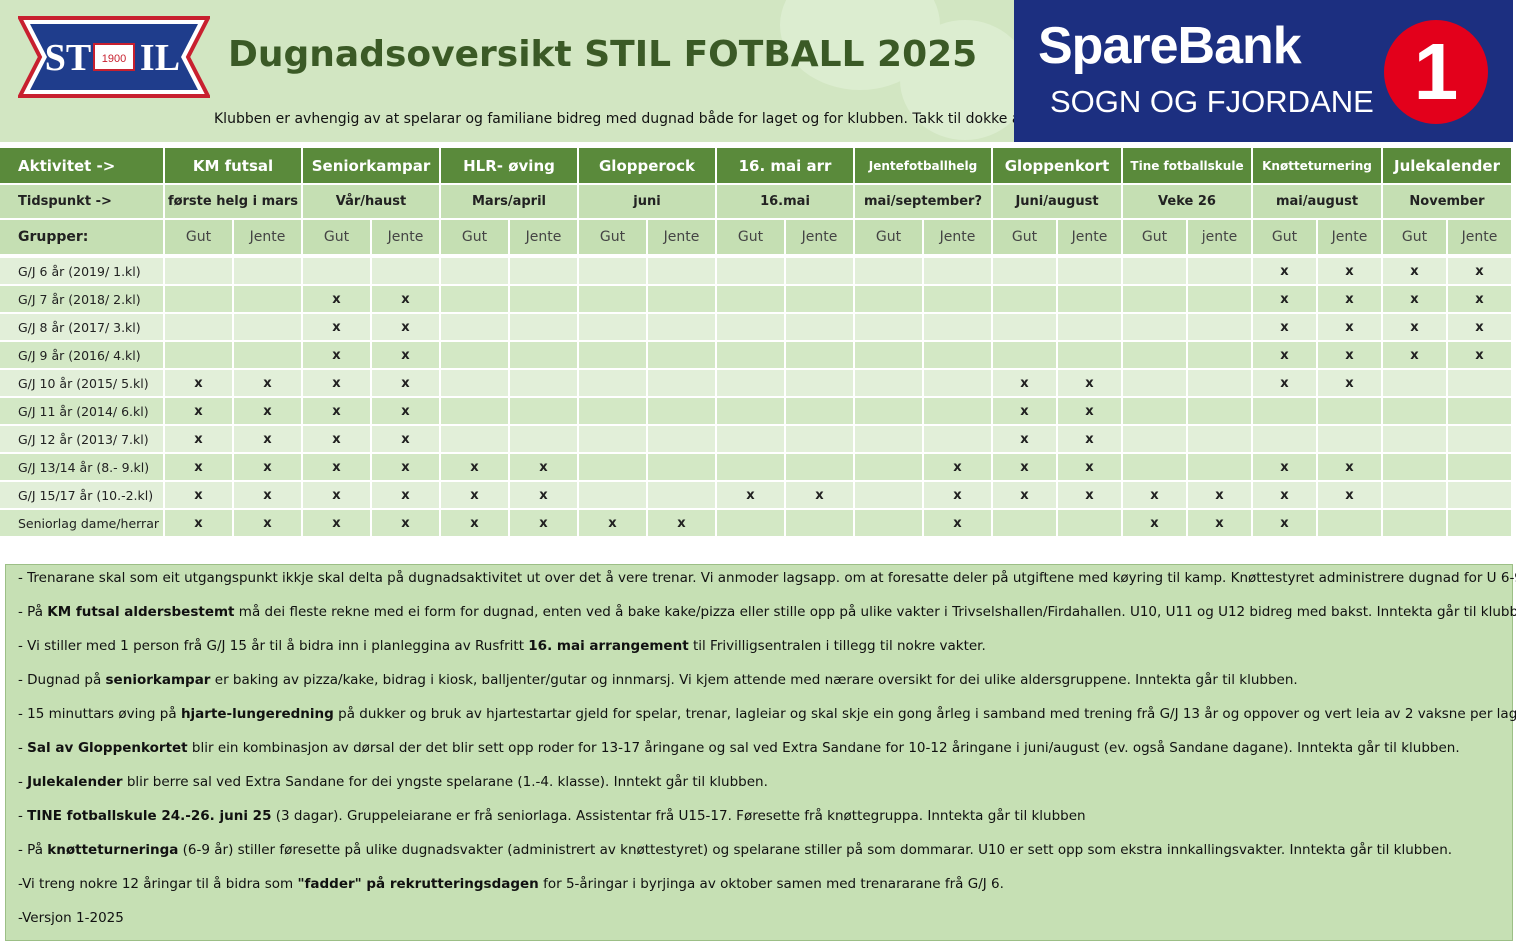 The image size is (1516, 942). I want to click on group-label: G/J 15/17 år (10.-2.kl), so click(82, 496).